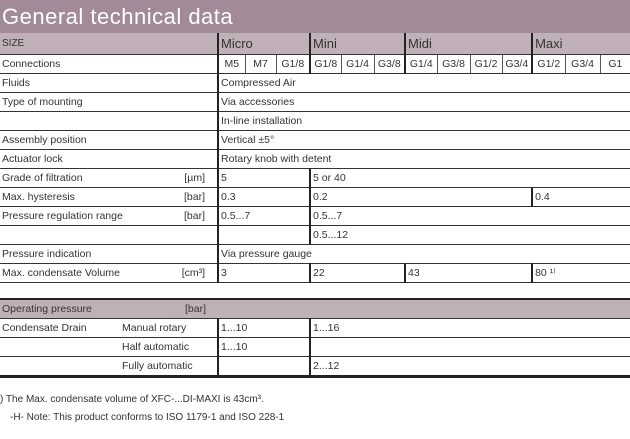  Describe the element at coordinates (580, 273) in the screenshot. I see `row-value: 80 ¹⁾` at that location.